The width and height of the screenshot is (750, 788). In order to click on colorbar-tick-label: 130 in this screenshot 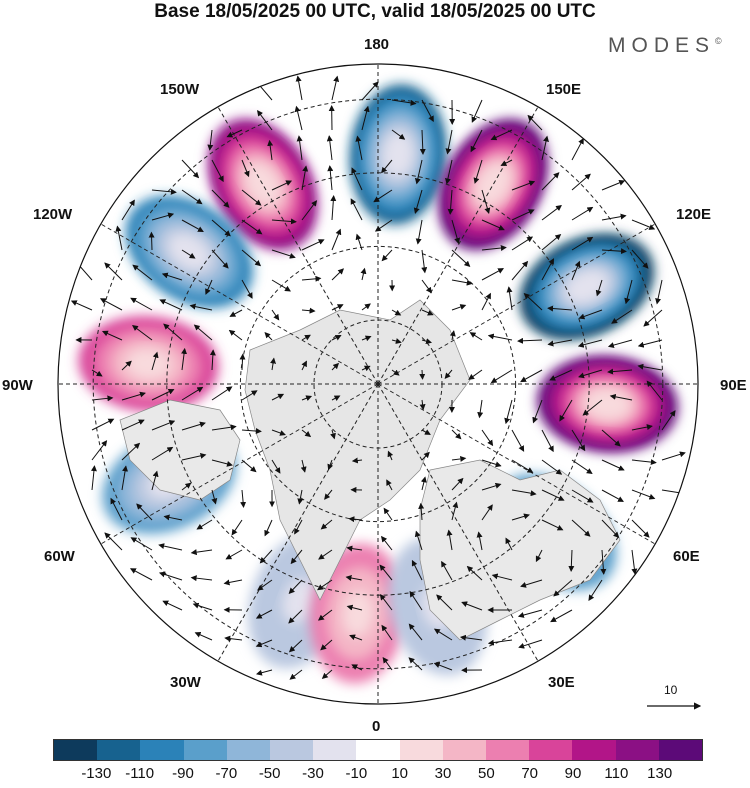, I will do `click(659, 773)`.